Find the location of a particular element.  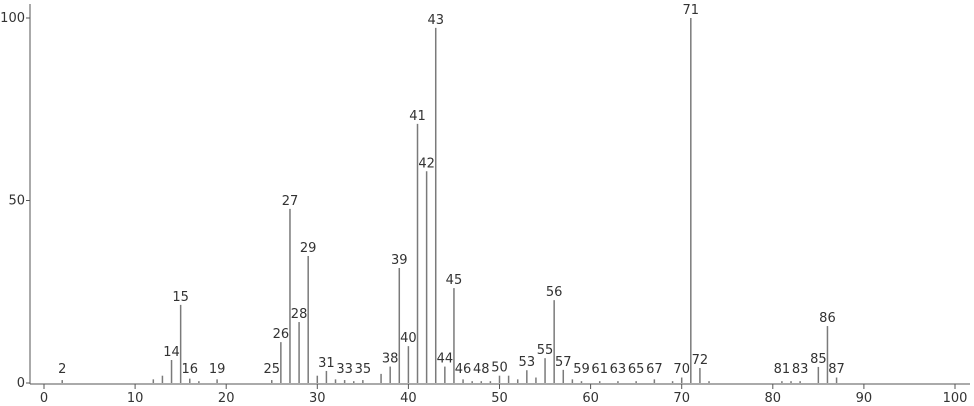

peak-label: 19 is located at coordinates (217, 369).